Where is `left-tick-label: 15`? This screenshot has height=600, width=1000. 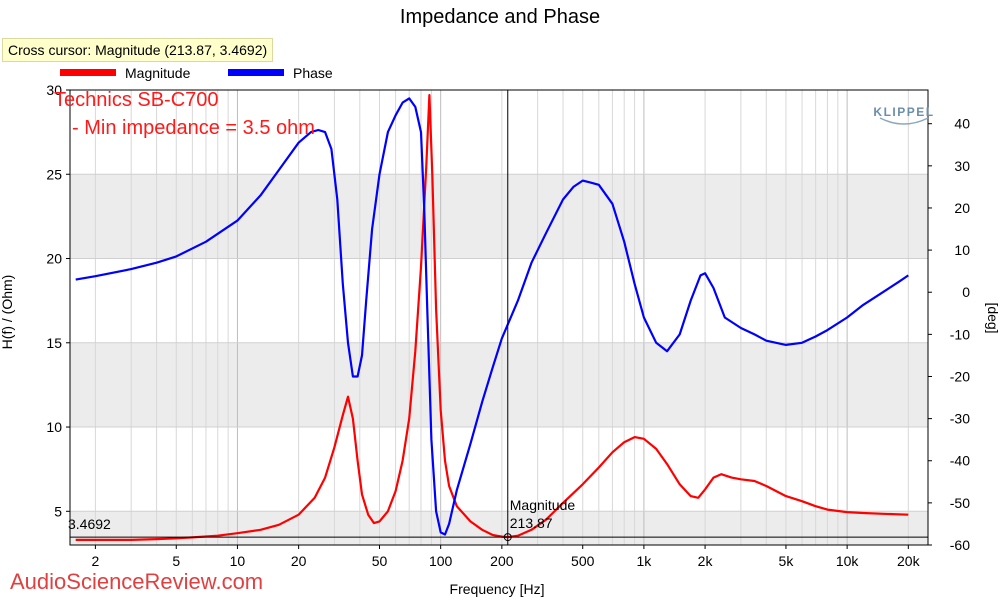 left-tick-label: 15 is located at coordinates (54, 343).